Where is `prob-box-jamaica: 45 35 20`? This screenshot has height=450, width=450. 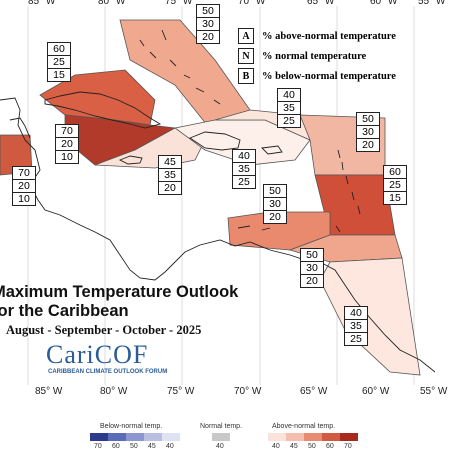
prob-box-jamaica: 45 35 20 is located at coordinates (170, 175).